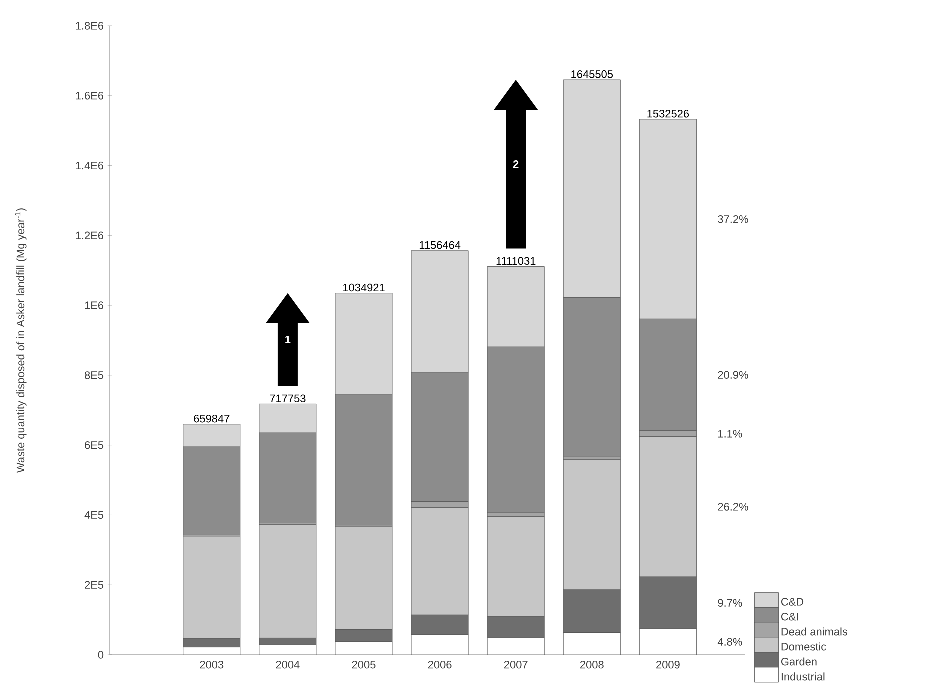 This screenshot has width=933, height=686. Describe the element at coordinates (288, 664) in the screenshot. I see `x-tick-label: 2004` at that location.